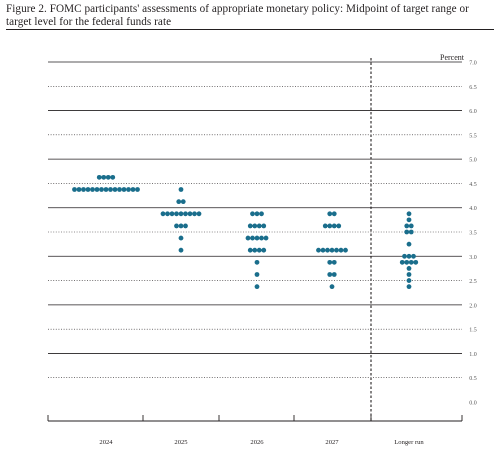  What do you see at coordinates (473, 306) in the screenshot?
I see `y-tick-label: 2.0` at bounding box center [473, 306].